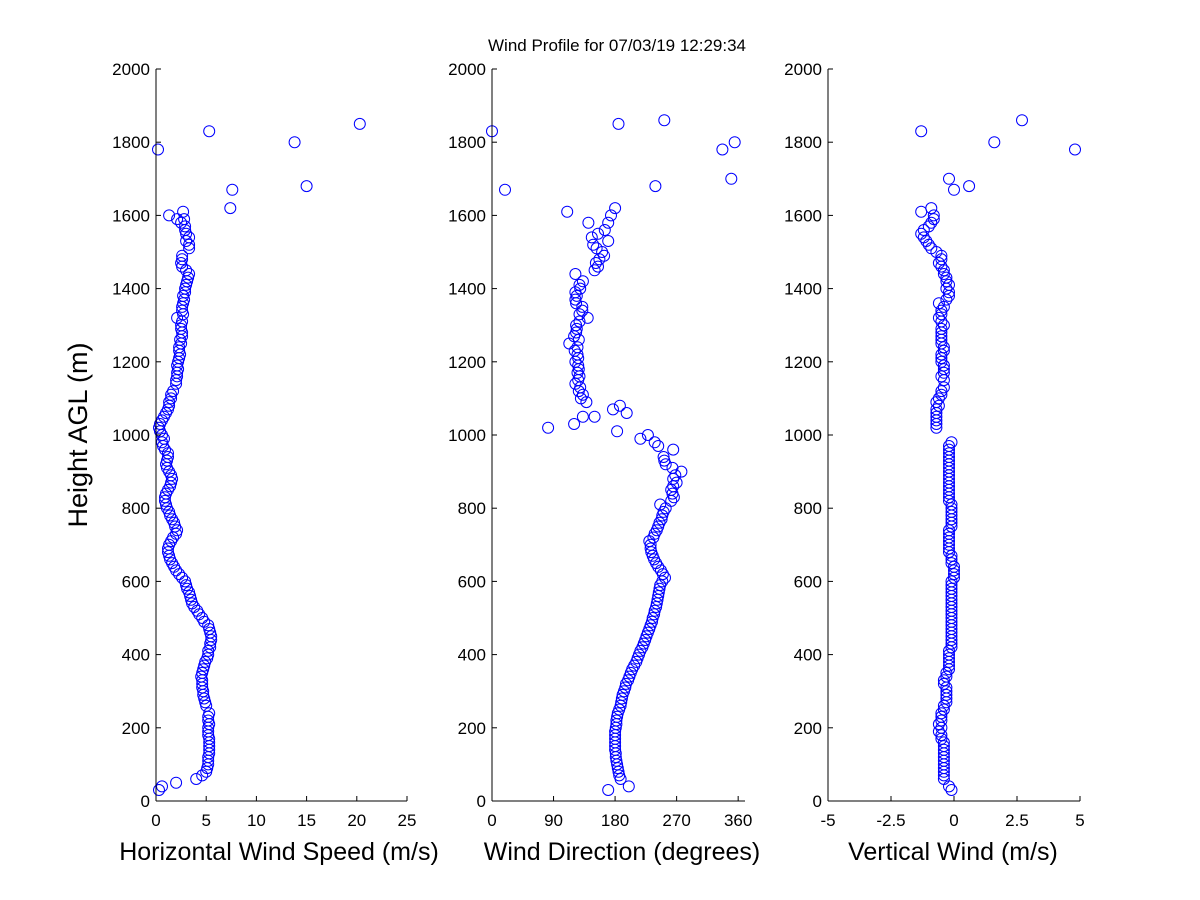  Describe the element at coordinates (259, 456) in the screenshot. I see `horizontal-wind-speed-points` at that location.